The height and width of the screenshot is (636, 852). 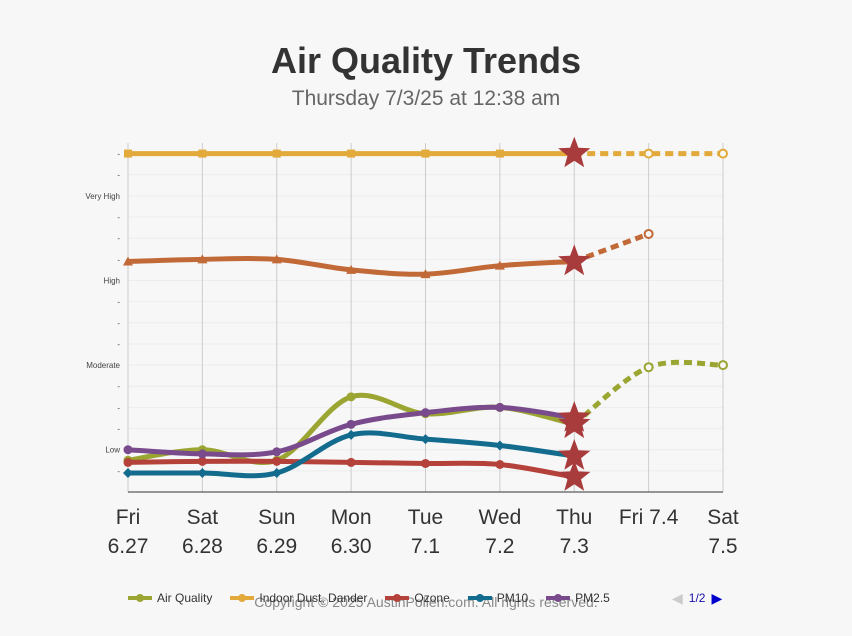 I want to click on page-indicator: 1/2, so click(x=697, y=598).